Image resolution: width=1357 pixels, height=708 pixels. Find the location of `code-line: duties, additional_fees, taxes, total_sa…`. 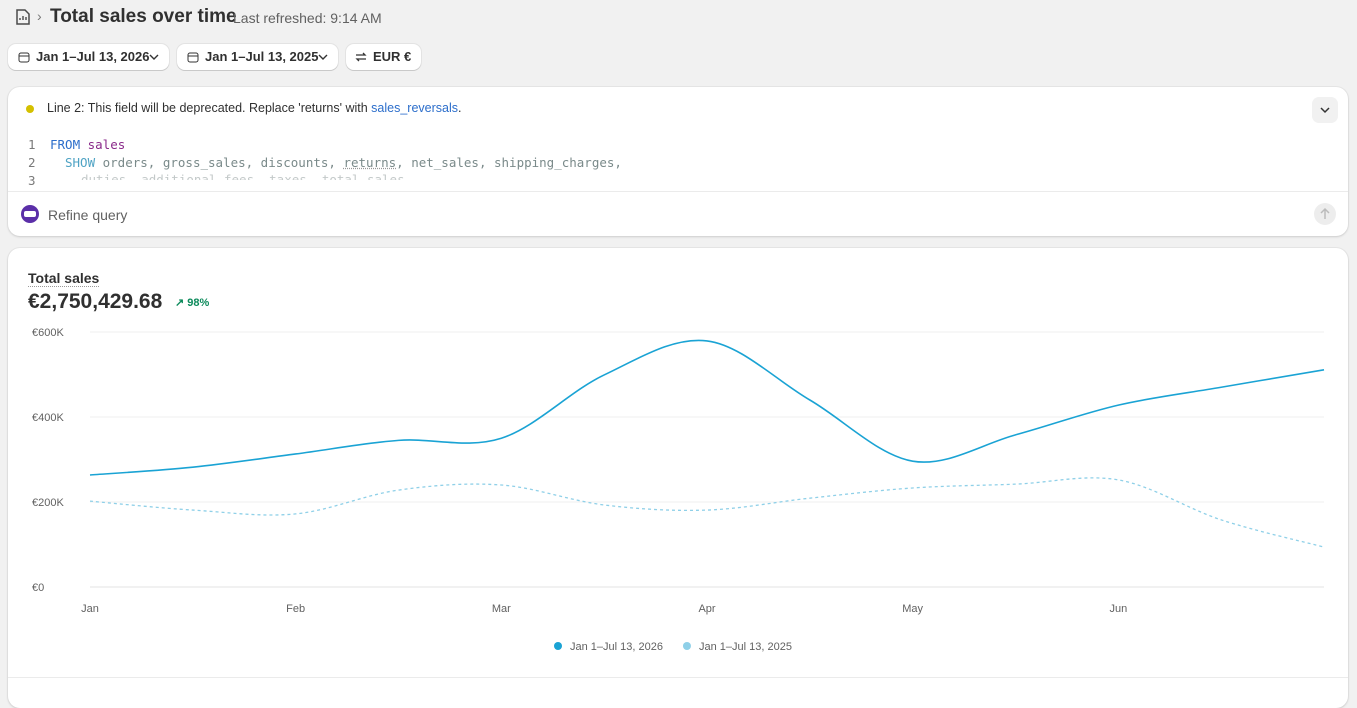

code-line: duties, additional_fees, taxes, total_sa… is located at coordinates (243, 179).